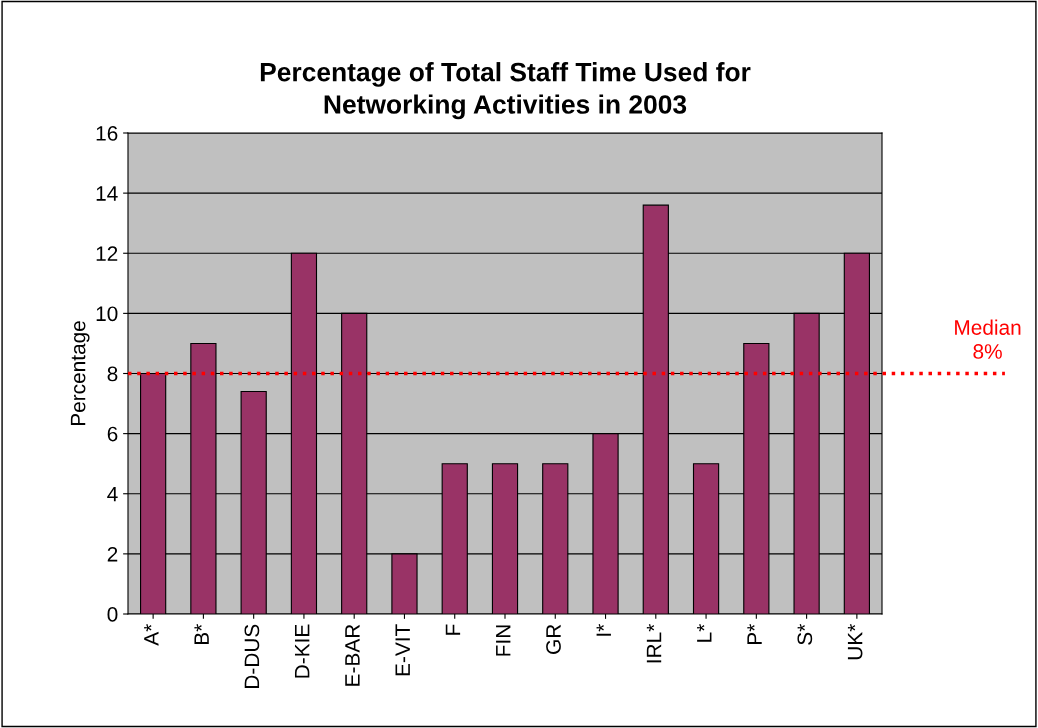 Image resolution: width=1038 pixels, height=728 pixels. Describe the element at coordinates (453, 629) in the screenshot. I see `x-tick-label: F` at that location.